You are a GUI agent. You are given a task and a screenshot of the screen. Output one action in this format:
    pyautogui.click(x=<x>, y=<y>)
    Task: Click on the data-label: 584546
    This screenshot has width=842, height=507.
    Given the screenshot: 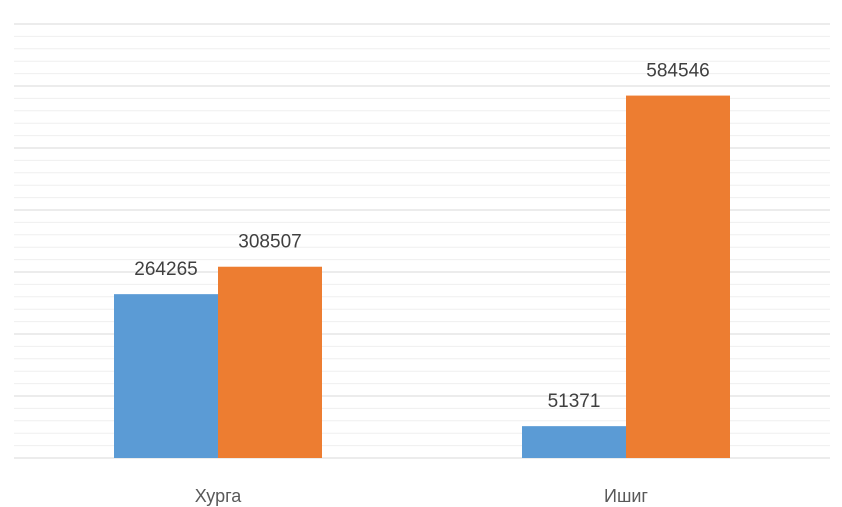 What is the action you would take?
    pyautogui.click(x=677, y=71)
    